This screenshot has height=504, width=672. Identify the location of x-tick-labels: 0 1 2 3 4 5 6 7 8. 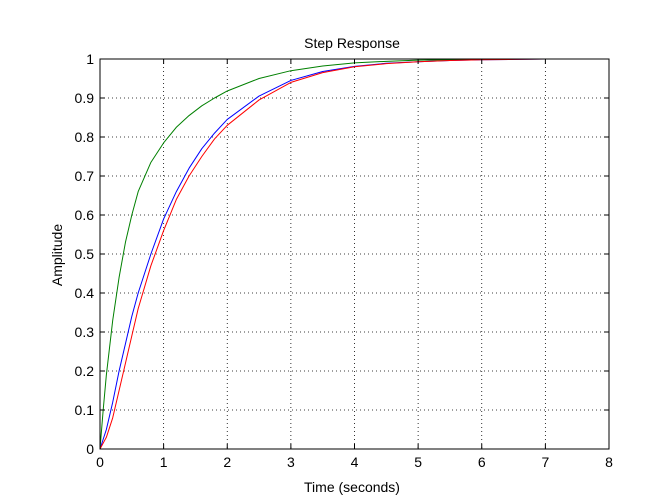
(354, 462).